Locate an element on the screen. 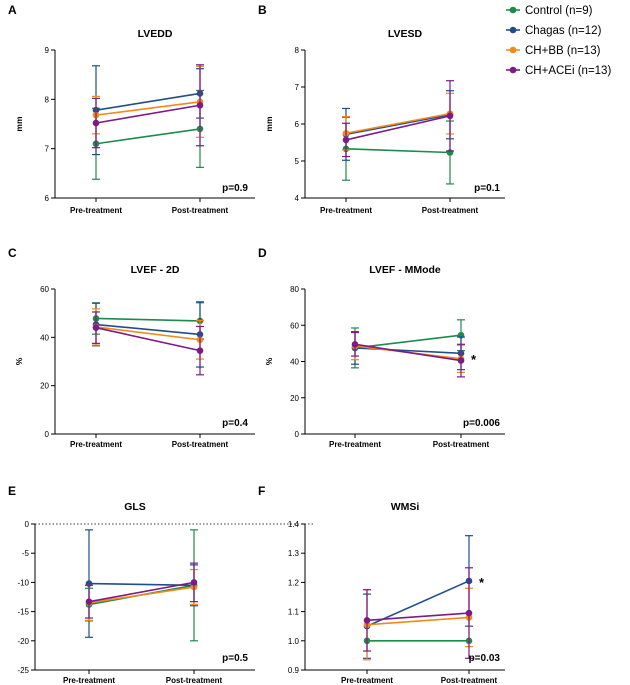 The height and width of the screenshot is (685, 630). y-tick-label: 1.3 is located at coordinates (294, 553).